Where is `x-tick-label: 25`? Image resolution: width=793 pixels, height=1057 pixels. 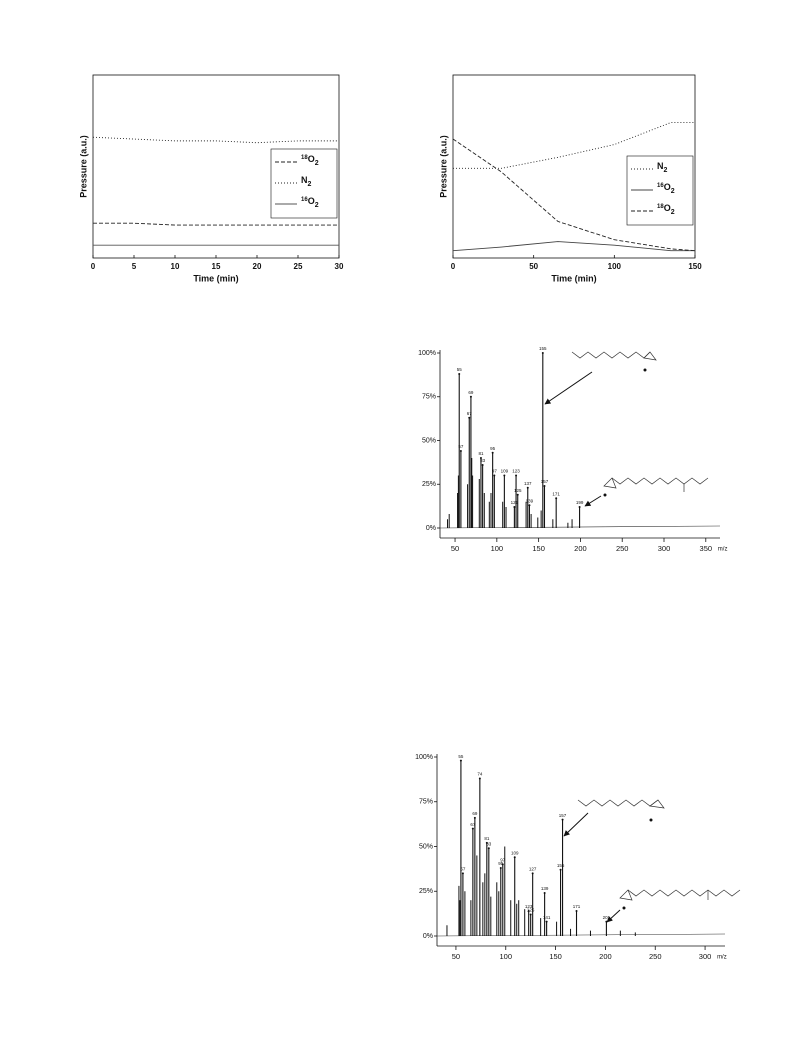 x-tick-label: 25 is located at coordinates (298, 266).